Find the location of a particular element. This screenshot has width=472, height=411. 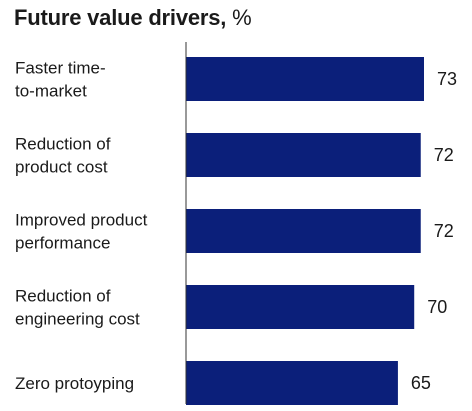

category-label-line: product cost is located at coordinates (61, 167).